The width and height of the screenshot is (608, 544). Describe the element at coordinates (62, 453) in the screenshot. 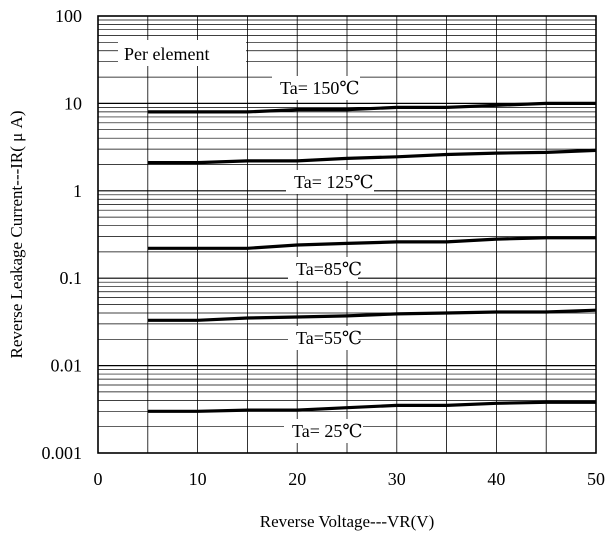

I see `y-tick-label: 0.001` at that location.